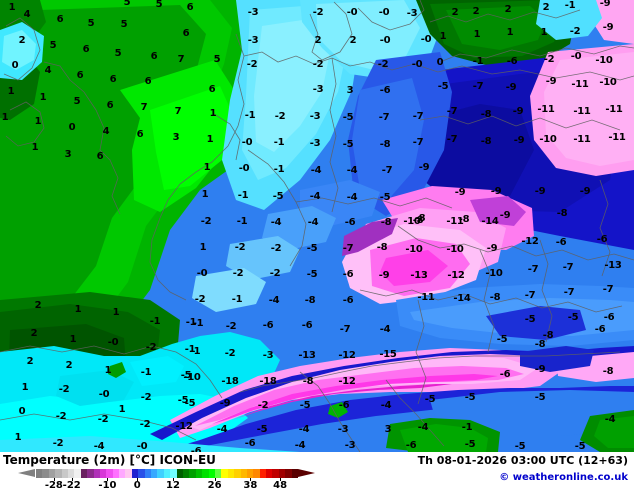 This screenshot has height=490, width=634. I want to click on colorbar-tick-label: 12, so click(172, 485).